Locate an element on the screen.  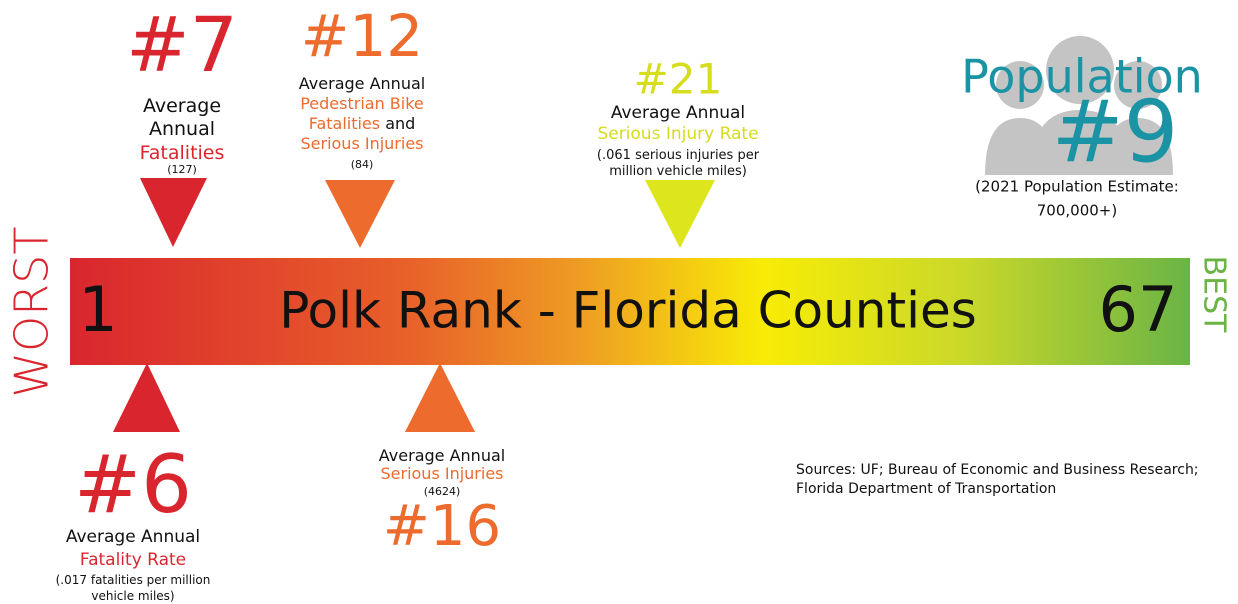
caption-line: vehicle miles) is located at coordinates (132, 596).